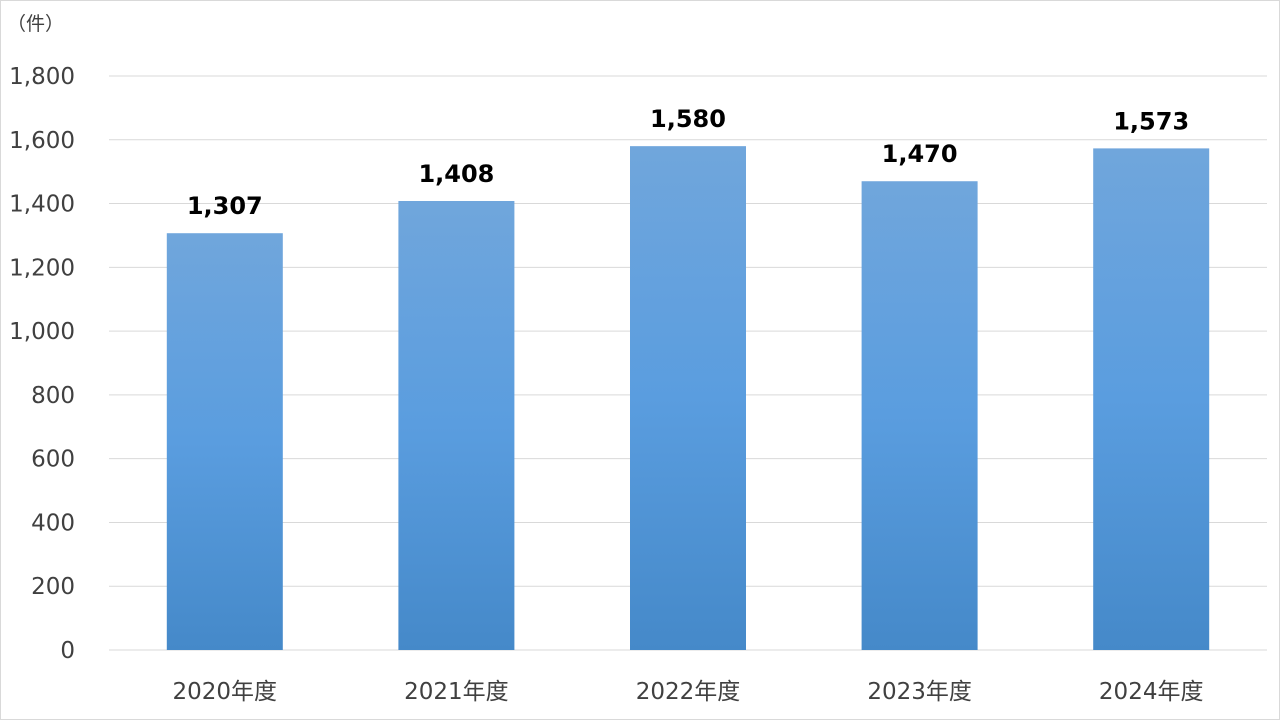  Describe the element at coordinates (225, 206) in the screenshot. I see `data-label: 1,307` at that location.